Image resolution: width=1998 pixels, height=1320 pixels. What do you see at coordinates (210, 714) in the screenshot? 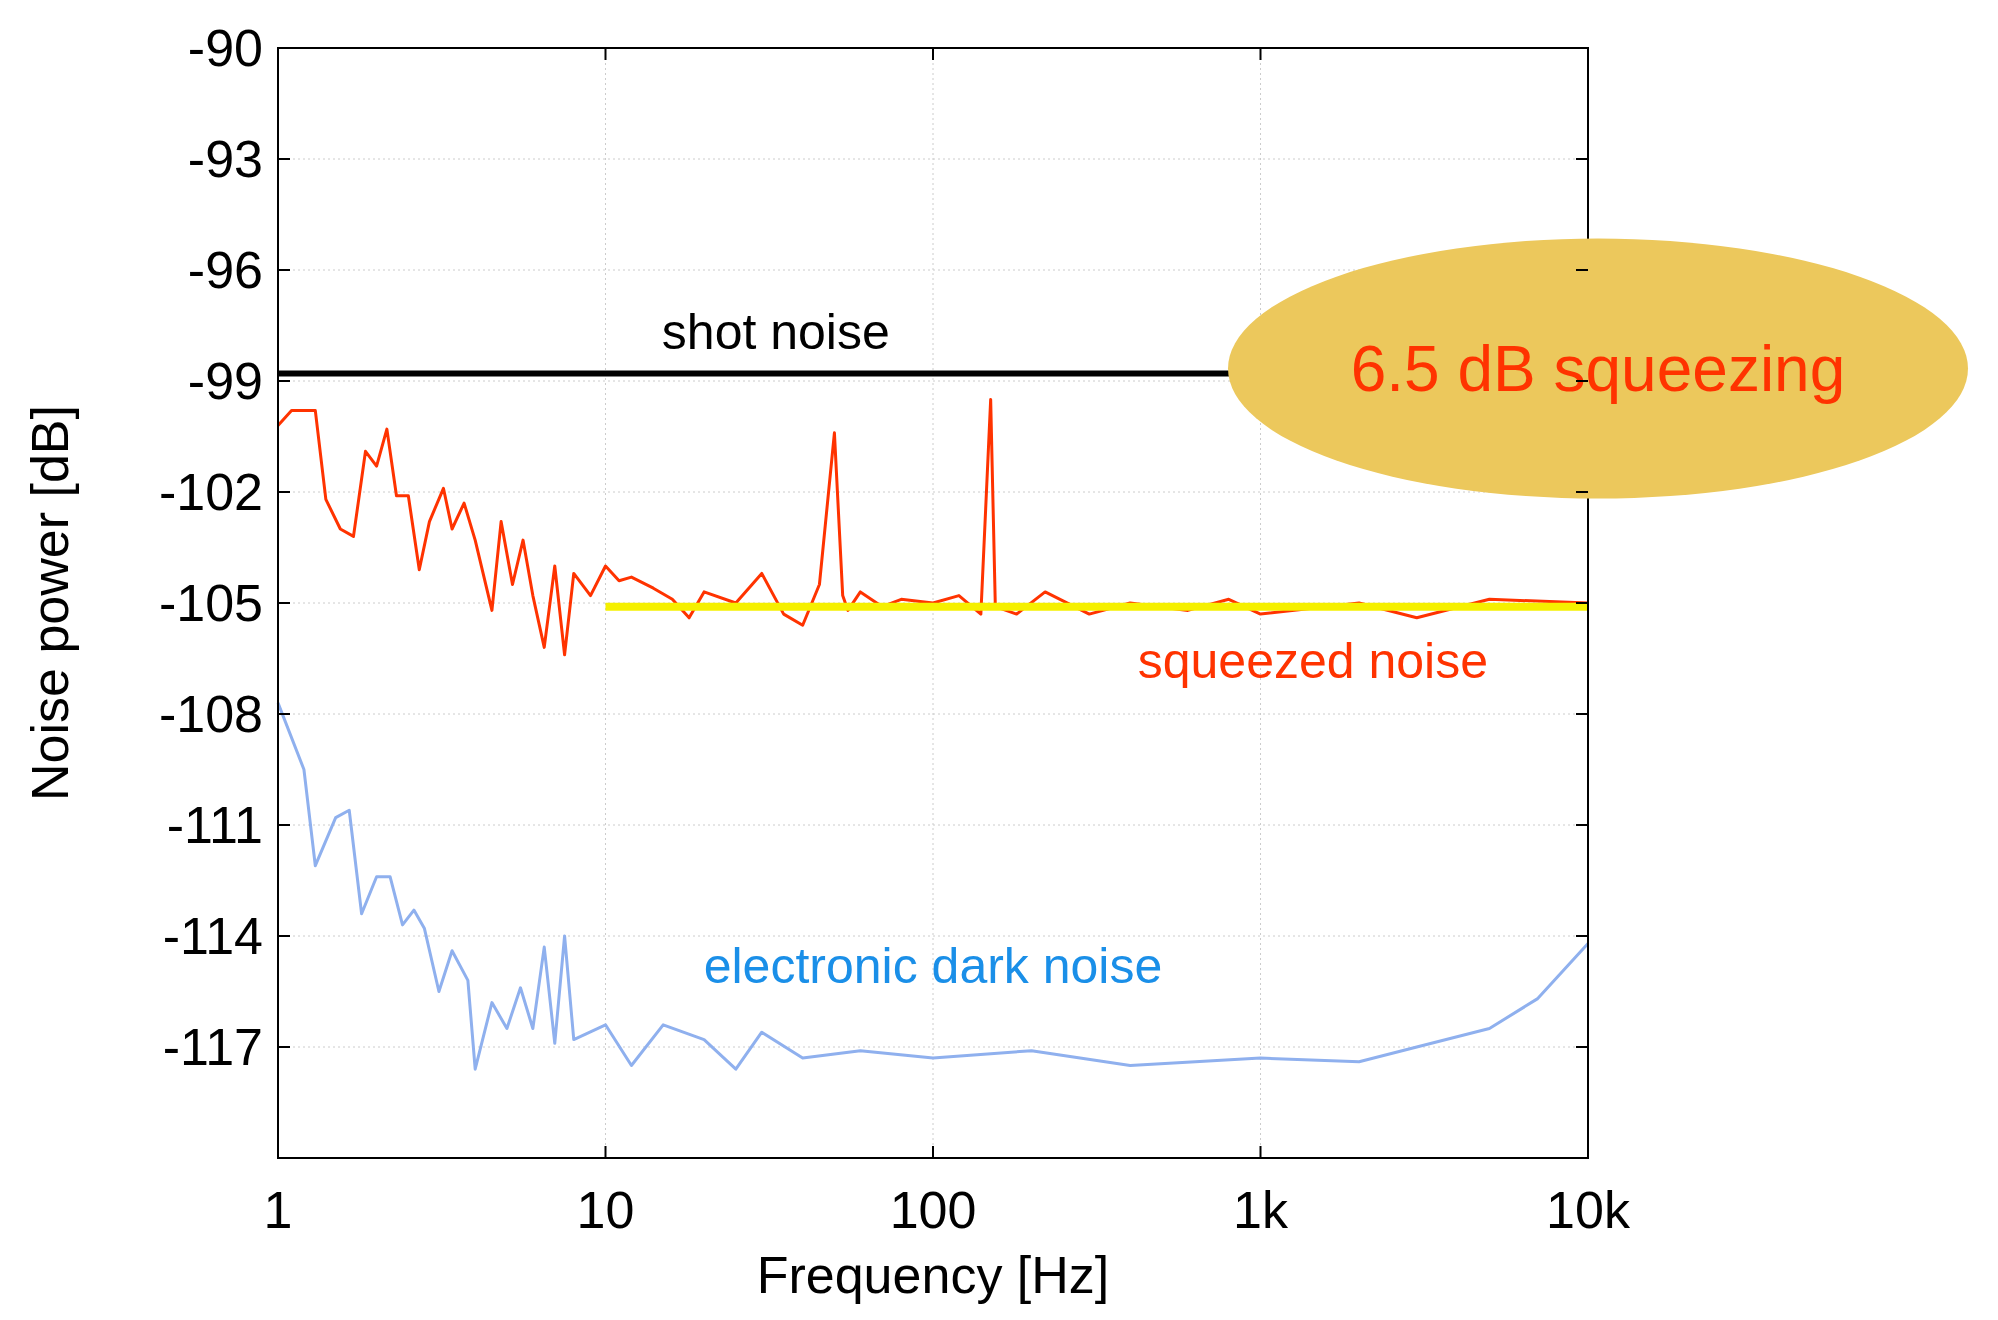
I see `y-tick-label: -108` at bounding box center [210, 714].